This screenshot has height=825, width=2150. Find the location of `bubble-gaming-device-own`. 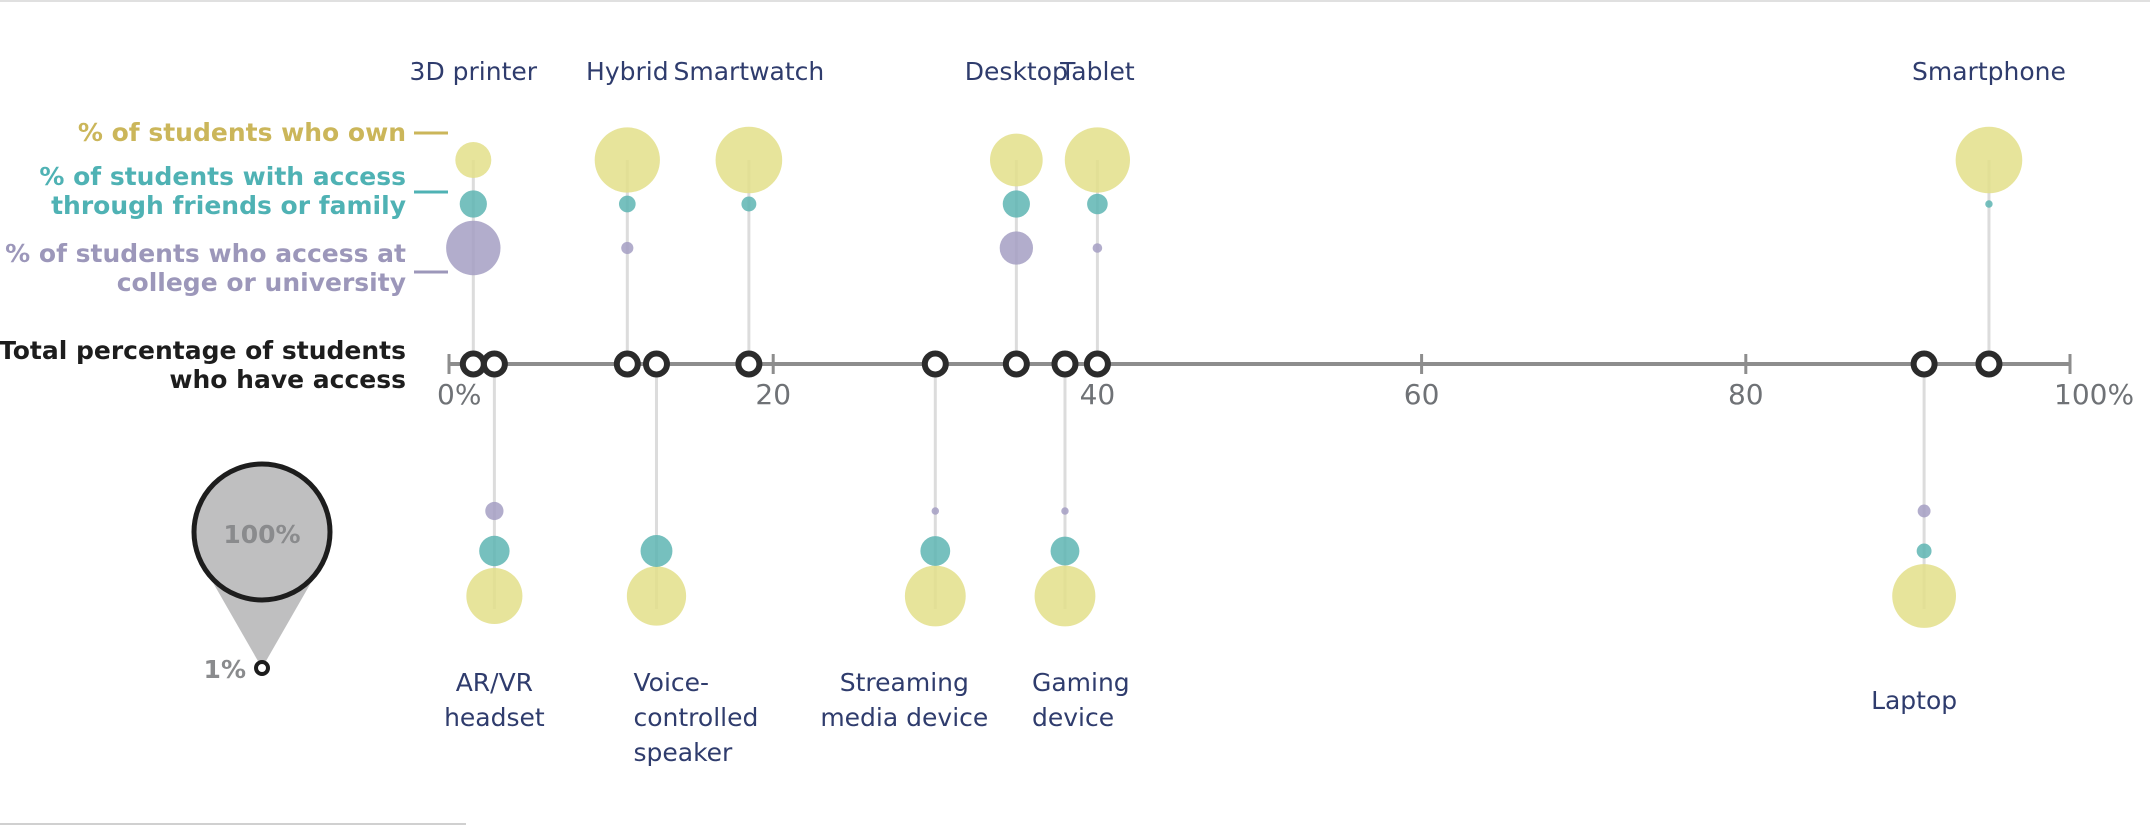

bubble-gaming-device-own is located at coordinates (1065, 596).